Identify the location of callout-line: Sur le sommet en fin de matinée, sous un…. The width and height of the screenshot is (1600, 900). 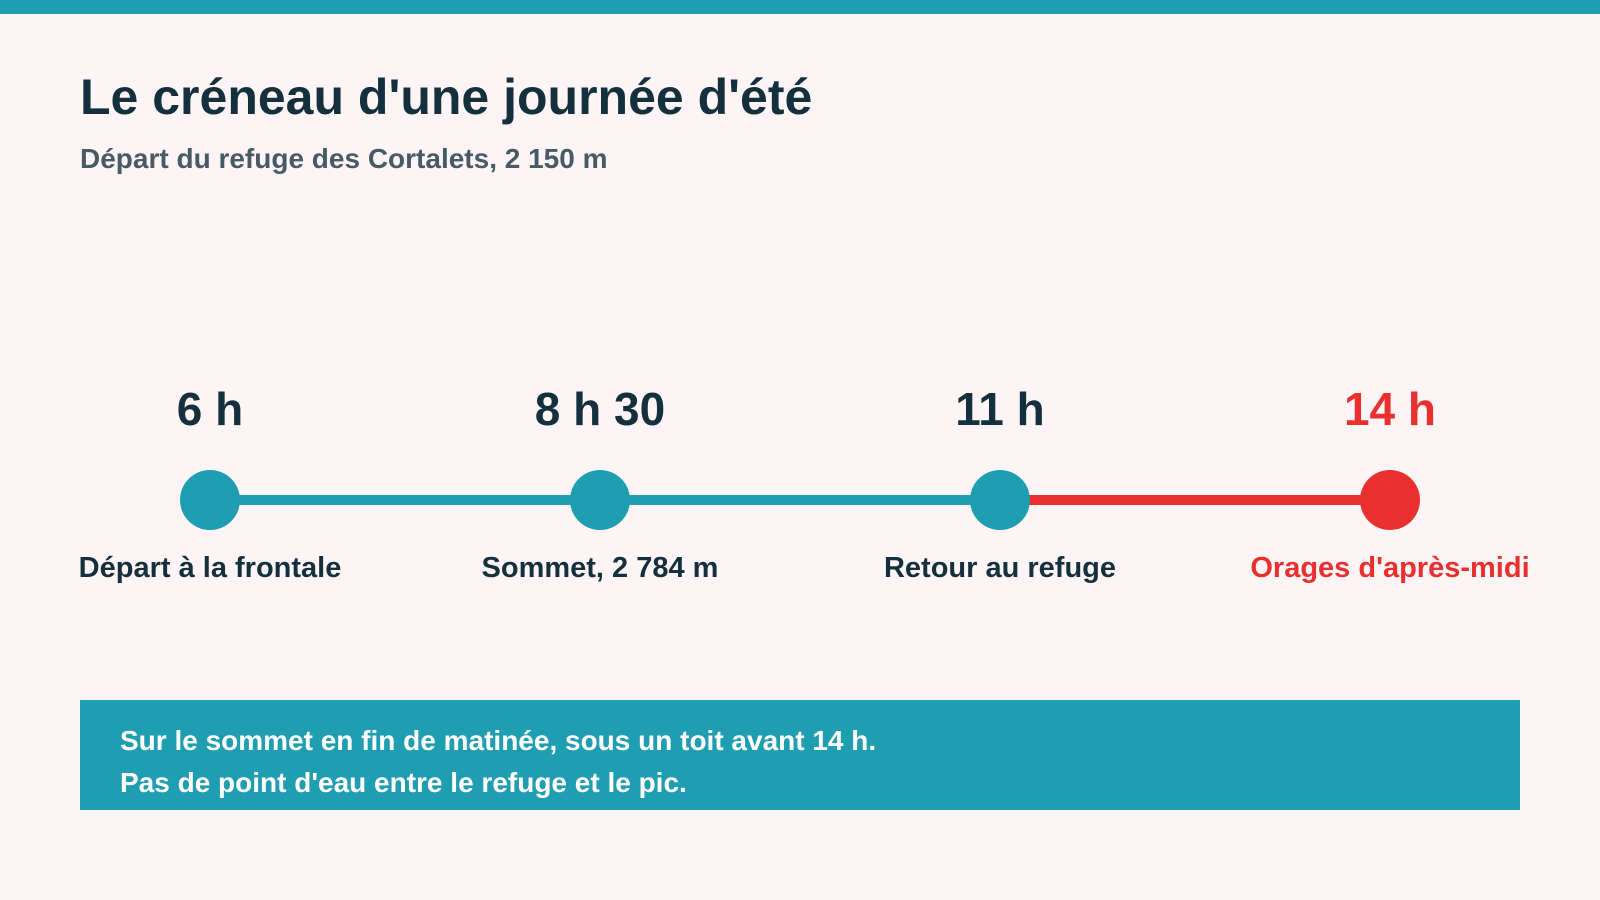
(498, 740).